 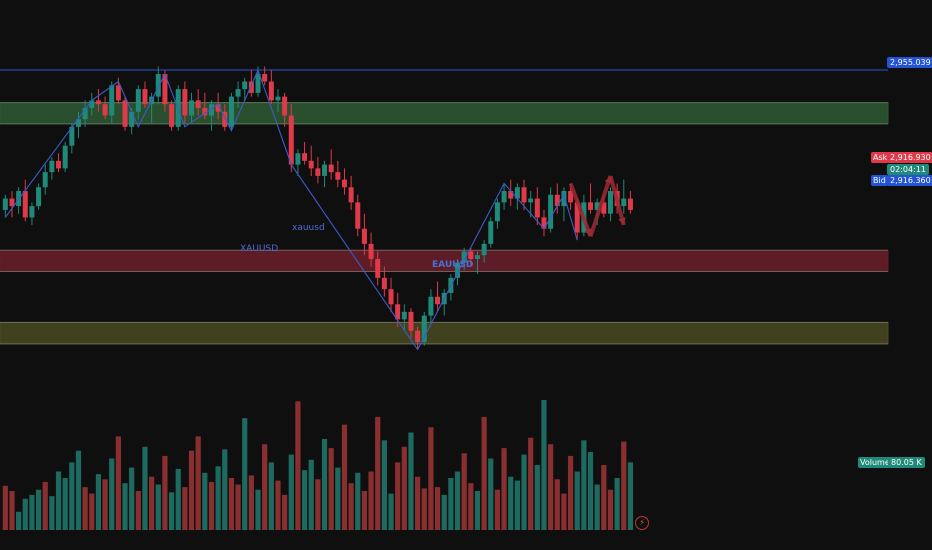 I want to click on note-xauusd-lower: xauusd, so click(x=308, y=228).